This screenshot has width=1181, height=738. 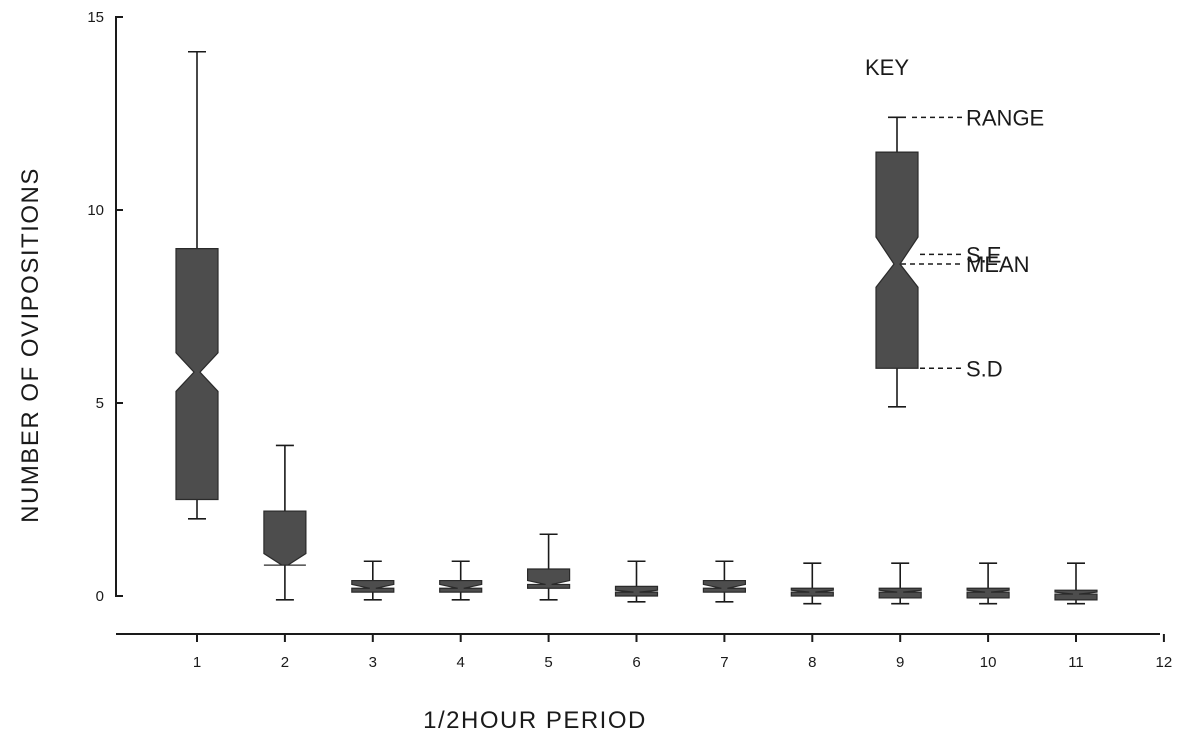 What do you see at coordinates (100, 403) in the screenshot?
I see `y-tick-label-5: 5` at bounding box center [100, 403].